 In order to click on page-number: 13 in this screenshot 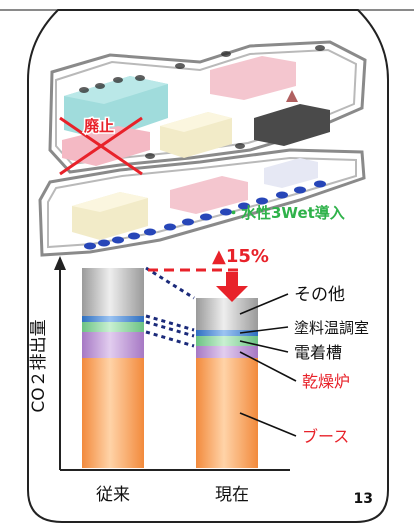, I will do `click(363, 499)`.